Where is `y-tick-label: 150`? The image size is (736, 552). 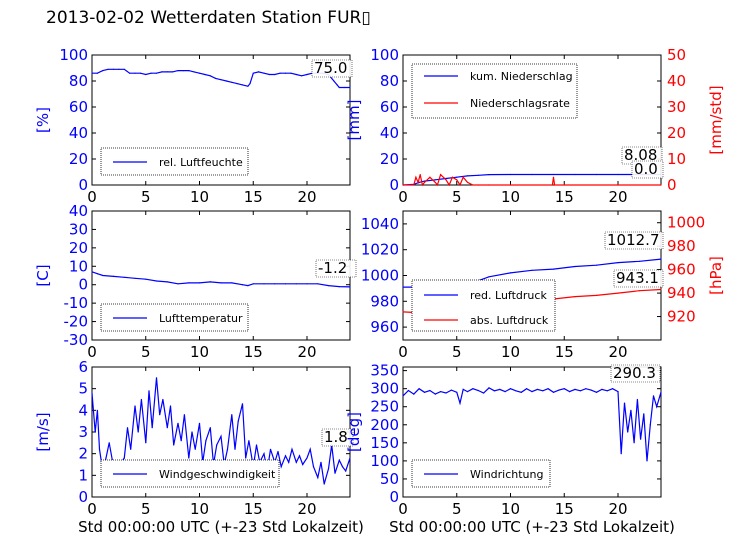 y-tick-label: 150 is located at coordinates (384, 443).